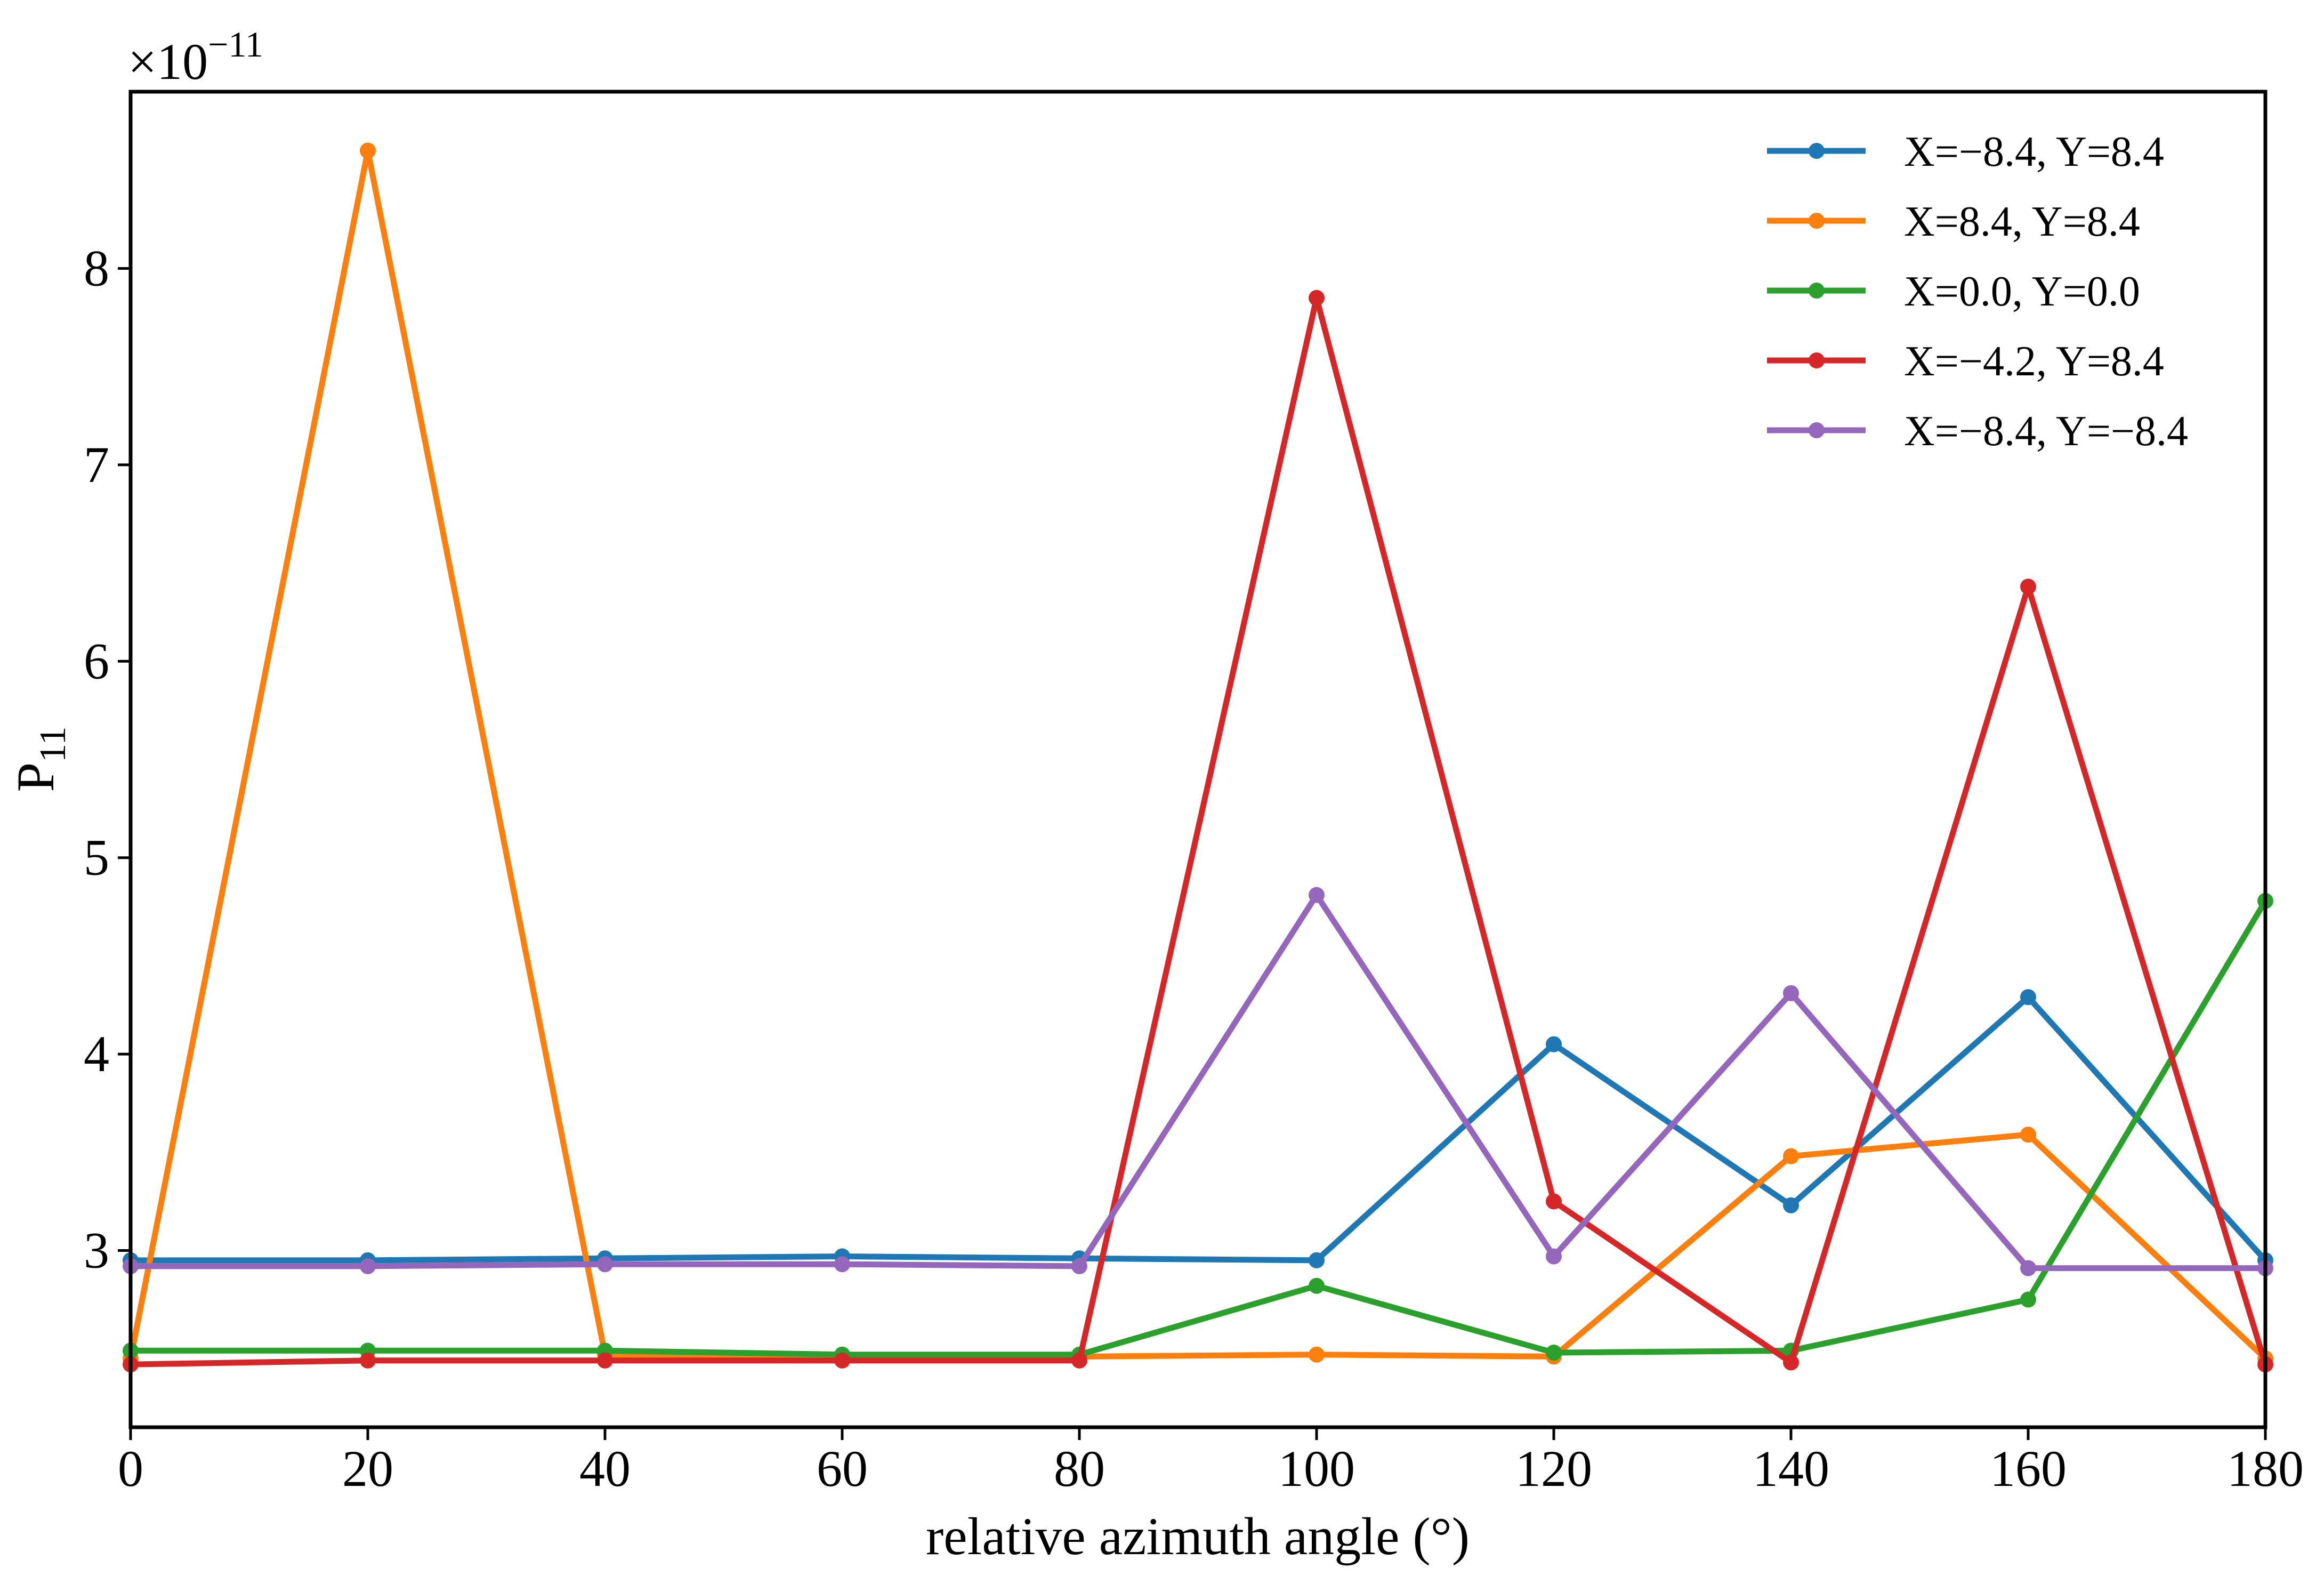 Image resolution: width=2324 pixels, height=1584 pixels. I want to click on legend-label: X=−8.4, Y=8.4, so click(2034, 151).